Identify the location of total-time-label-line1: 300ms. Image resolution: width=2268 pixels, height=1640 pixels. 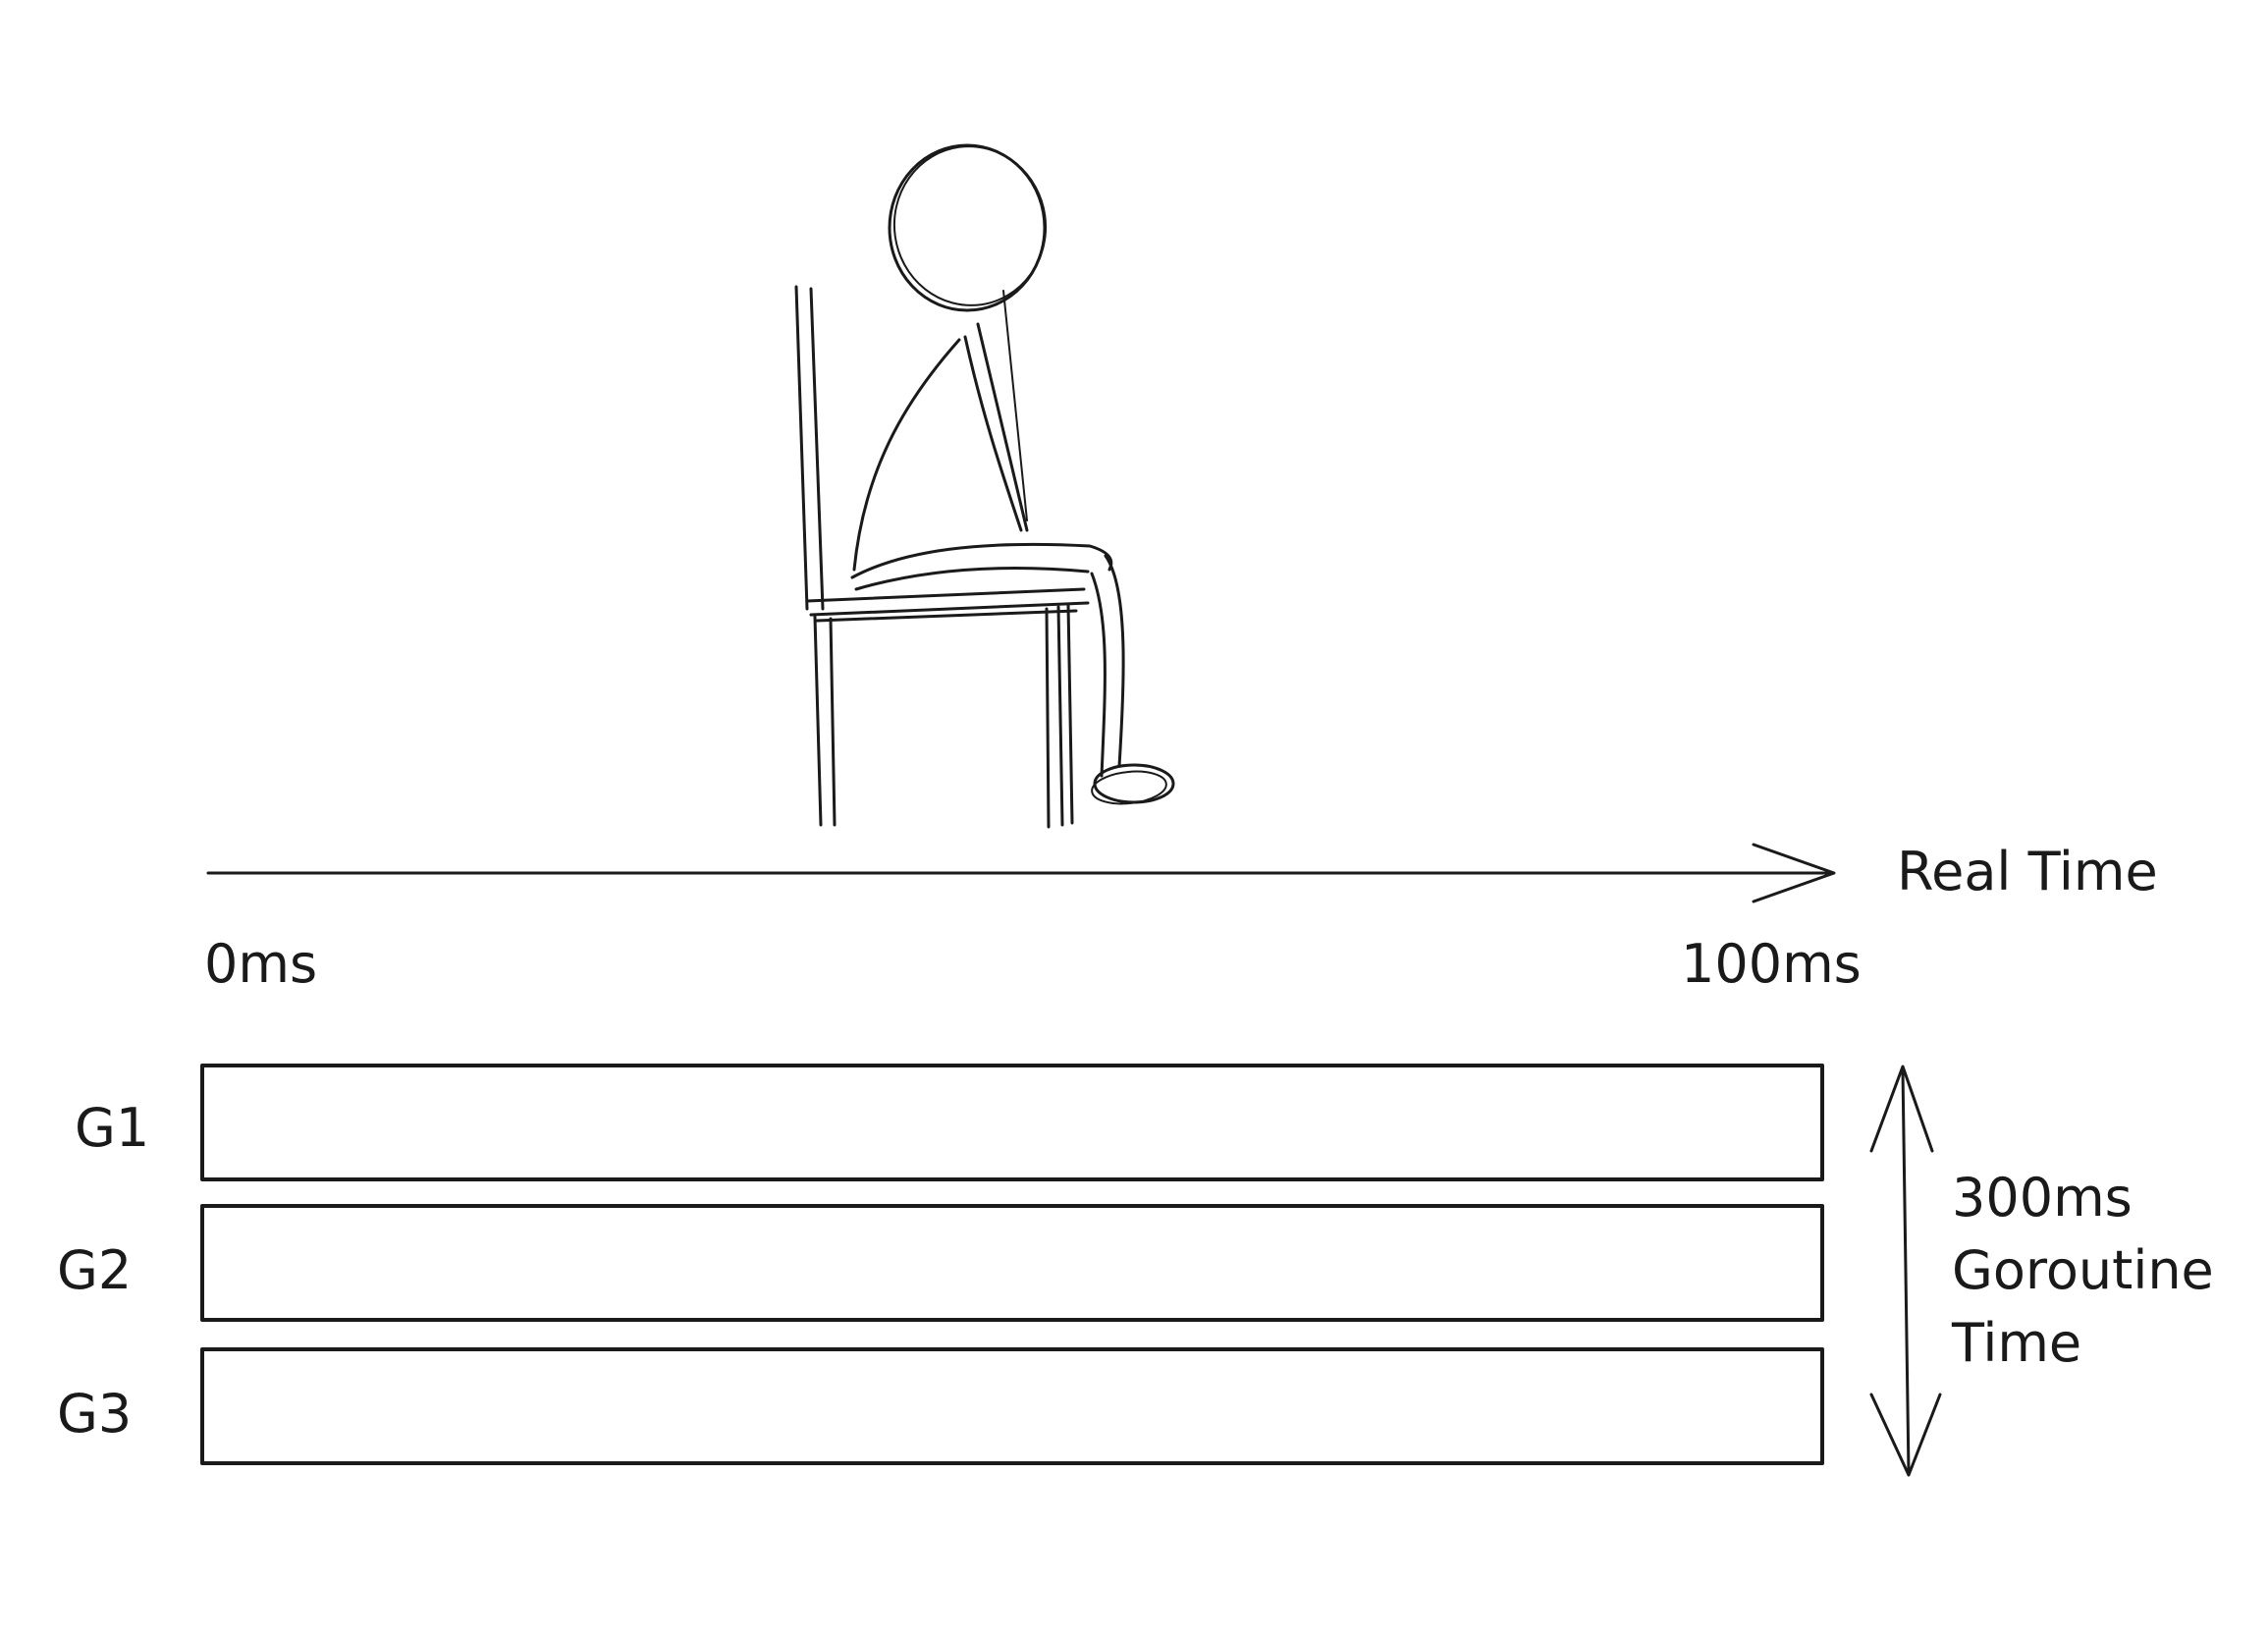
(2043, 1198).